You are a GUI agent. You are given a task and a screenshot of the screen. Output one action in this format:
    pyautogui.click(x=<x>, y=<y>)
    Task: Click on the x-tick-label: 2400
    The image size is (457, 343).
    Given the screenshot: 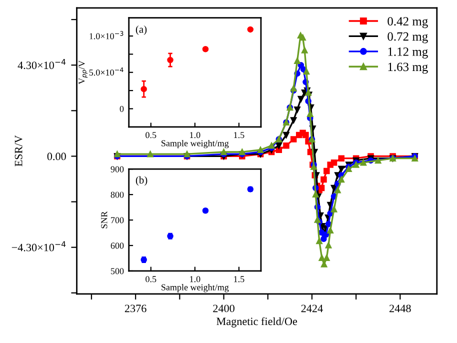 What is the action you would take?
    pyautogui.click(x=223, y=308)
    